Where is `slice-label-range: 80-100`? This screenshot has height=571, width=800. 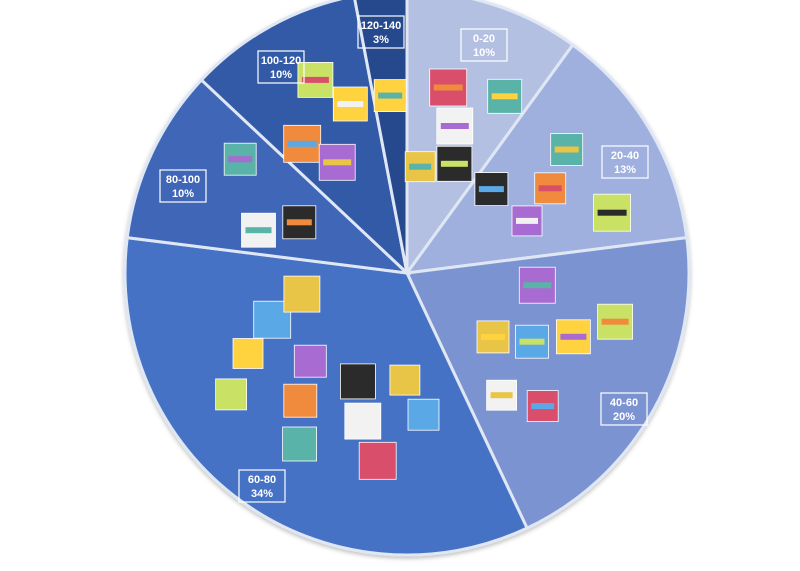 slice-label-range: 80-100 is located at coordinates (183, 180).